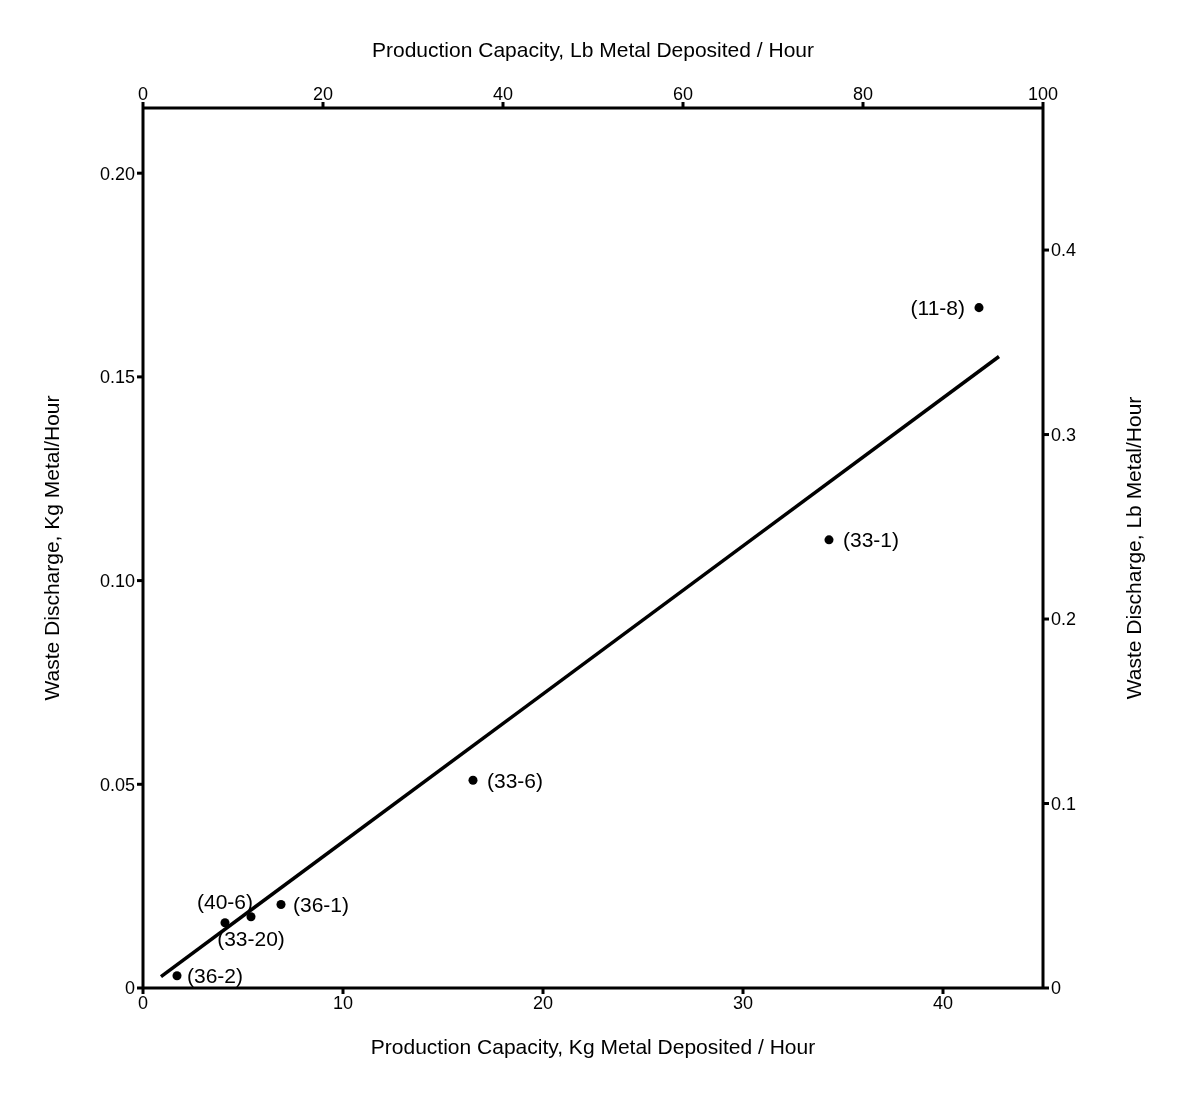 This screenshot has width=1190, height=1099. Describe the element at coordinates (143, 1002) in the screenshot. I see `x-tick-label: 0` at that location.